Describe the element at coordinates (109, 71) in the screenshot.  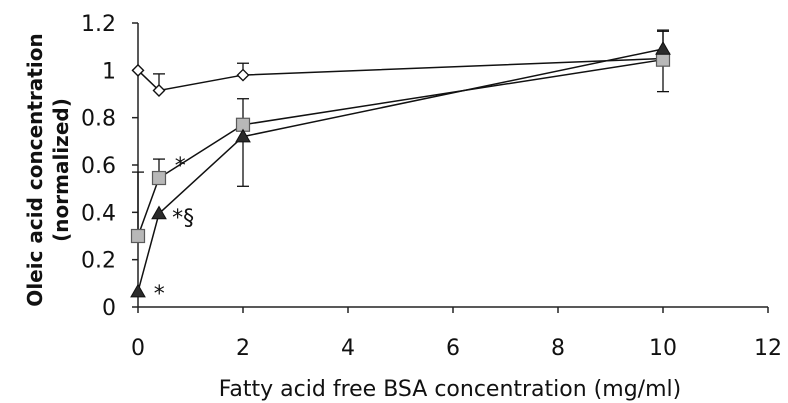
I see `y-tick-label: 1` at that location.